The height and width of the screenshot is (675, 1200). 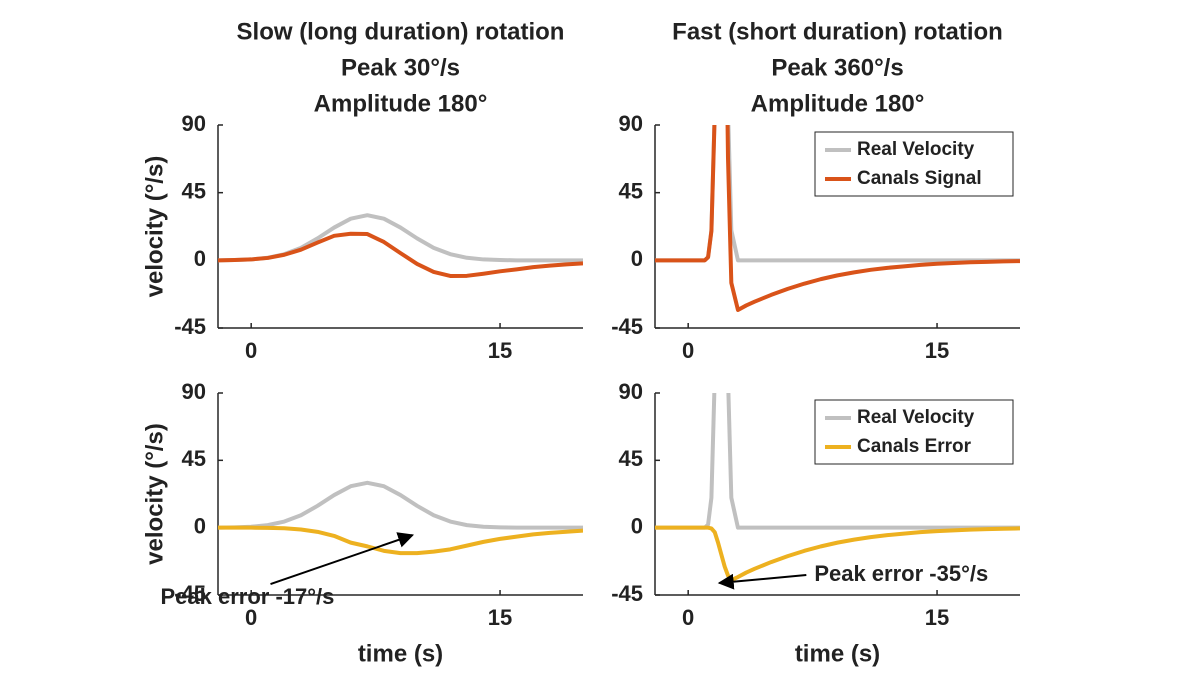 What do you see at coordinates (837, 67) in the screenshot?
I see `chart-title: Peak 360°/s` at bounding box center [837, 67].